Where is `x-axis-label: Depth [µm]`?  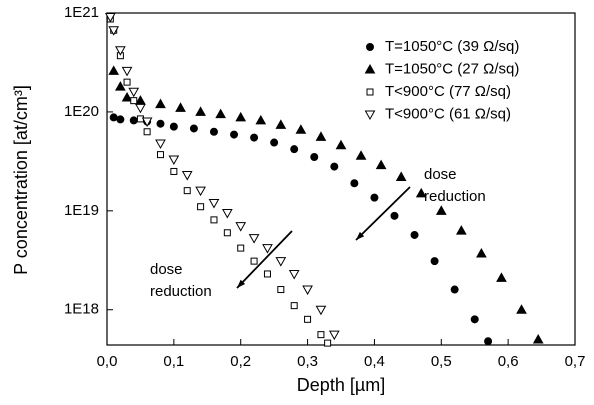
x-axis-label: Depth [µm] is located at coordinates (341, 385).